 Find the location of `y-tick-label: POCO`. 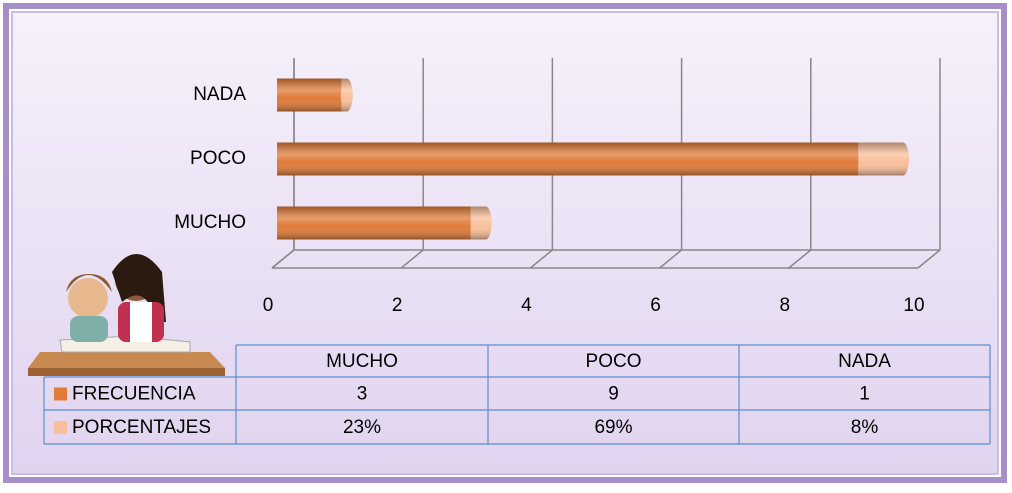

y-tick-label: POCO is located at coordinates (218, 158).